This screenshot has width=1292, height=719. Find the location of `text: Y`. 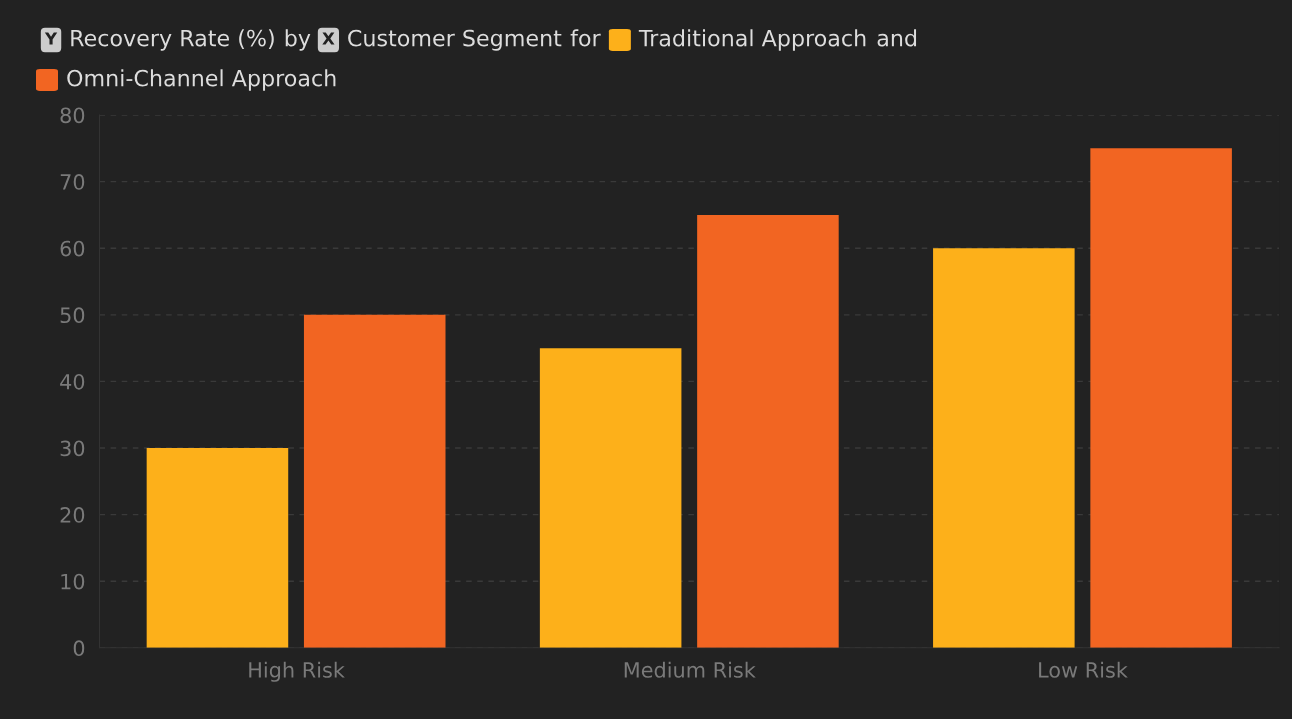

text: Y is located at coordinates (51, 38).